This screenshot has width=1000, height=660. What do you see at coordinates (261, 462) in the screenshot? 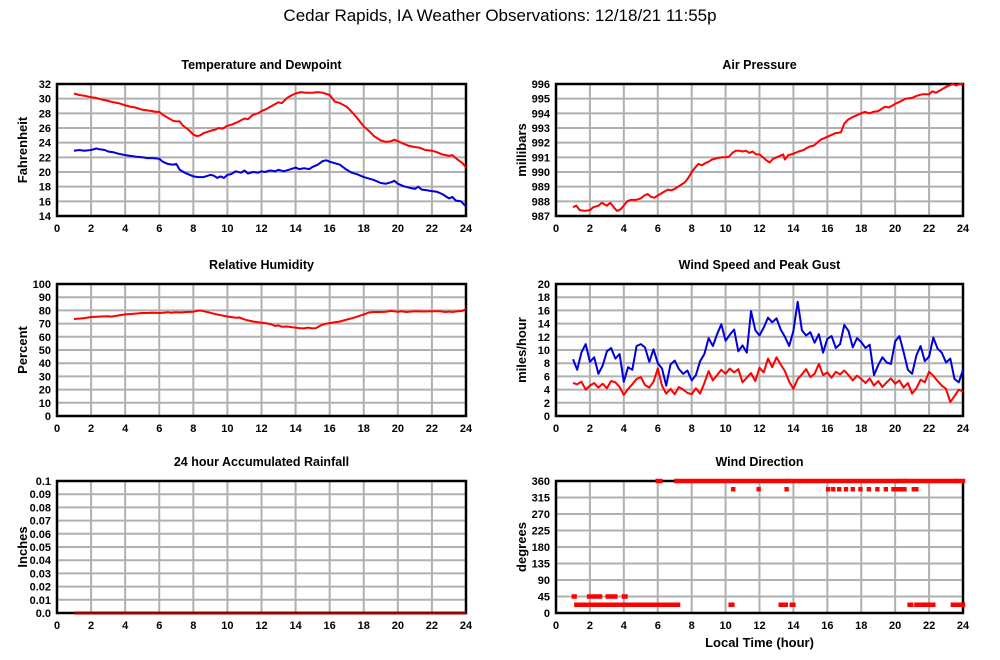
I see `chart-title: 24 hour Accumulated Rainfall` at bounding box center [261, 462].